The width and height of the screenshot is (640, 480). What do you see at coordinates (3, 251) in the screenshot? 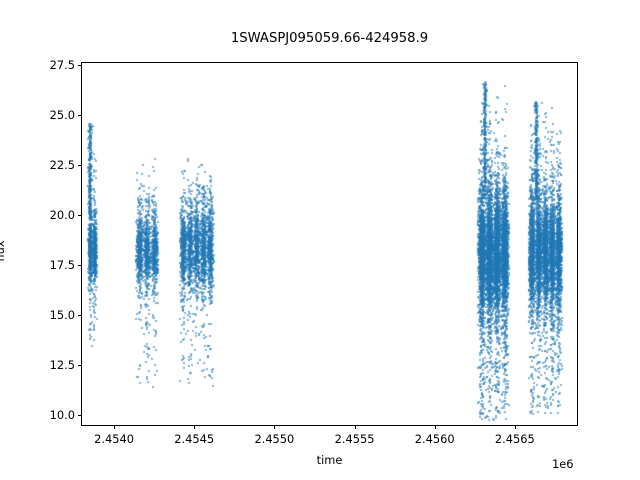
I see `y-axis-label: flux` at bounding box center [3, 251].